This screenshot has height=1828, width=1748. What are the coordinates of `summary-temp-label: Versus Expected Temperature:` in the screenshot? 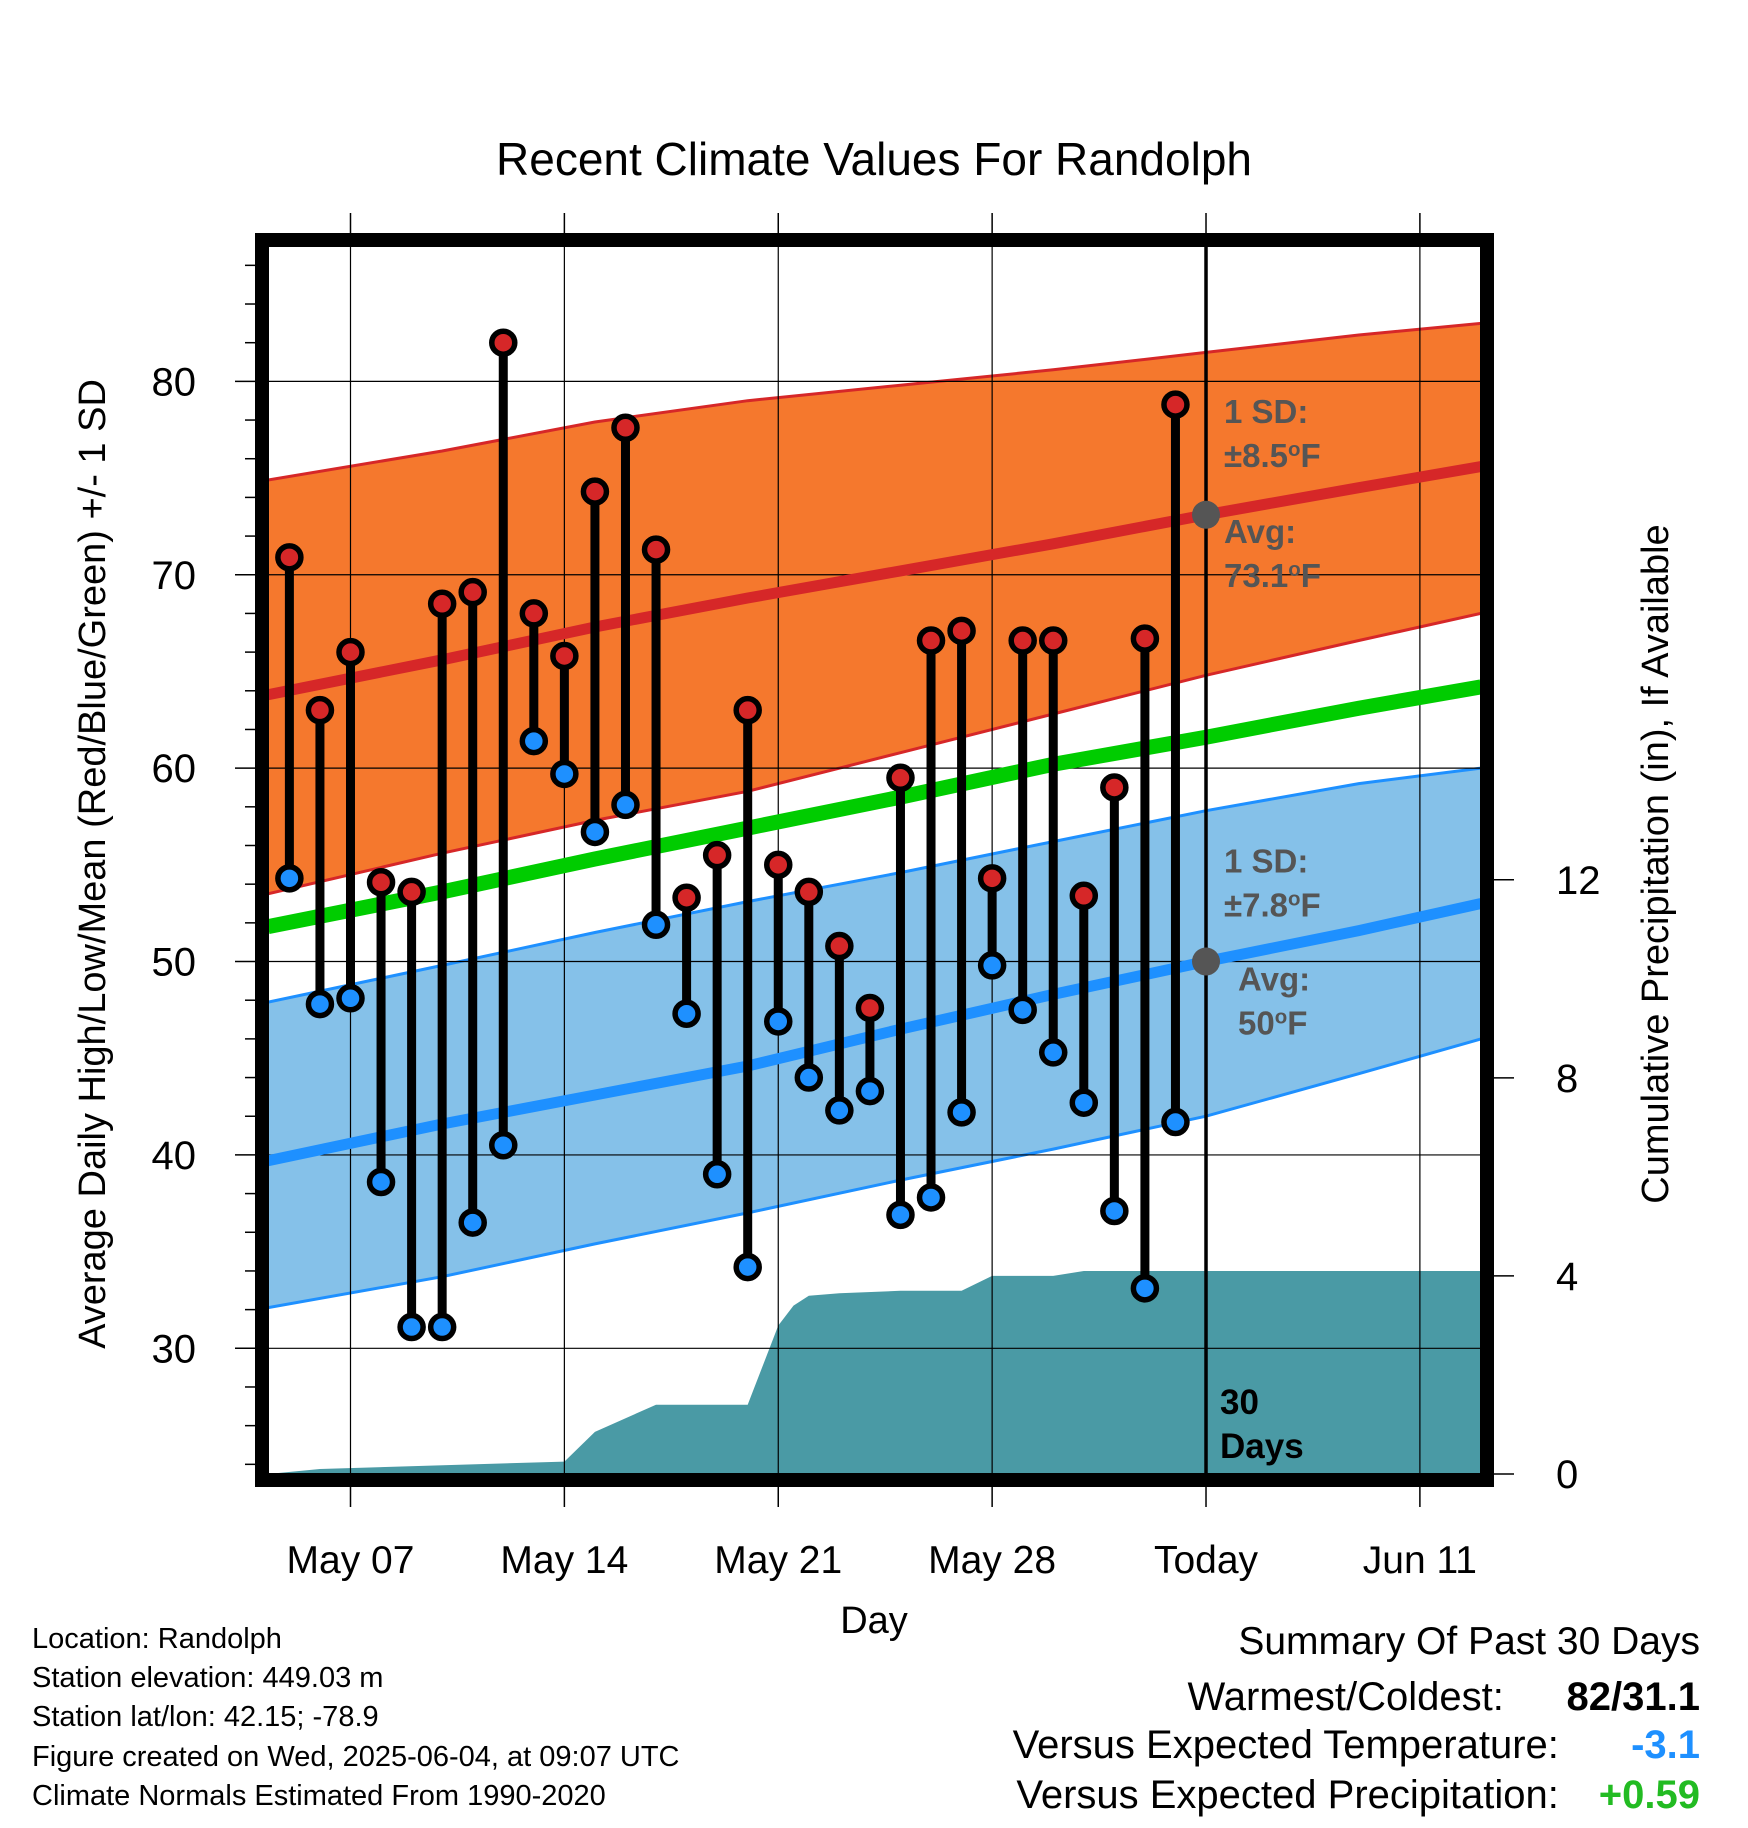 It's located at (1285, 1745).